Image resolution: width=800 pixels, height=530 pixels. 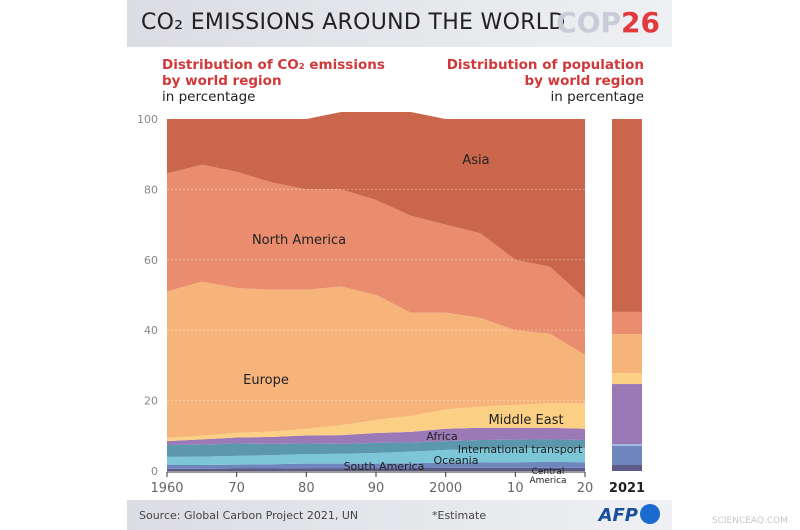 What do you see at coordinates (520, 449) in the screenshot?
I see `series-label: International transport` at bounding box center [520, 449].